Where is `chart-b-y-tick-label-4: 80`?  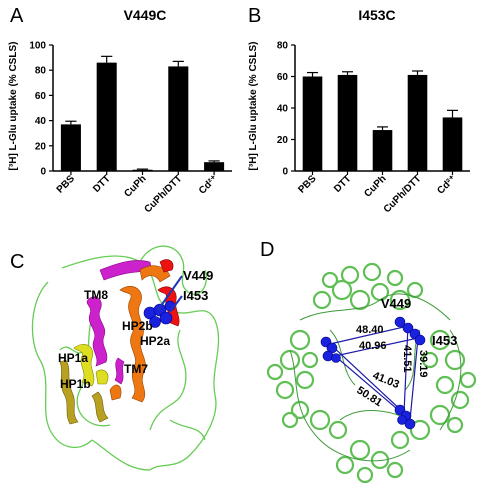 chart-b-y-tick-label-4: 80 is located at coordinates (283, 46).